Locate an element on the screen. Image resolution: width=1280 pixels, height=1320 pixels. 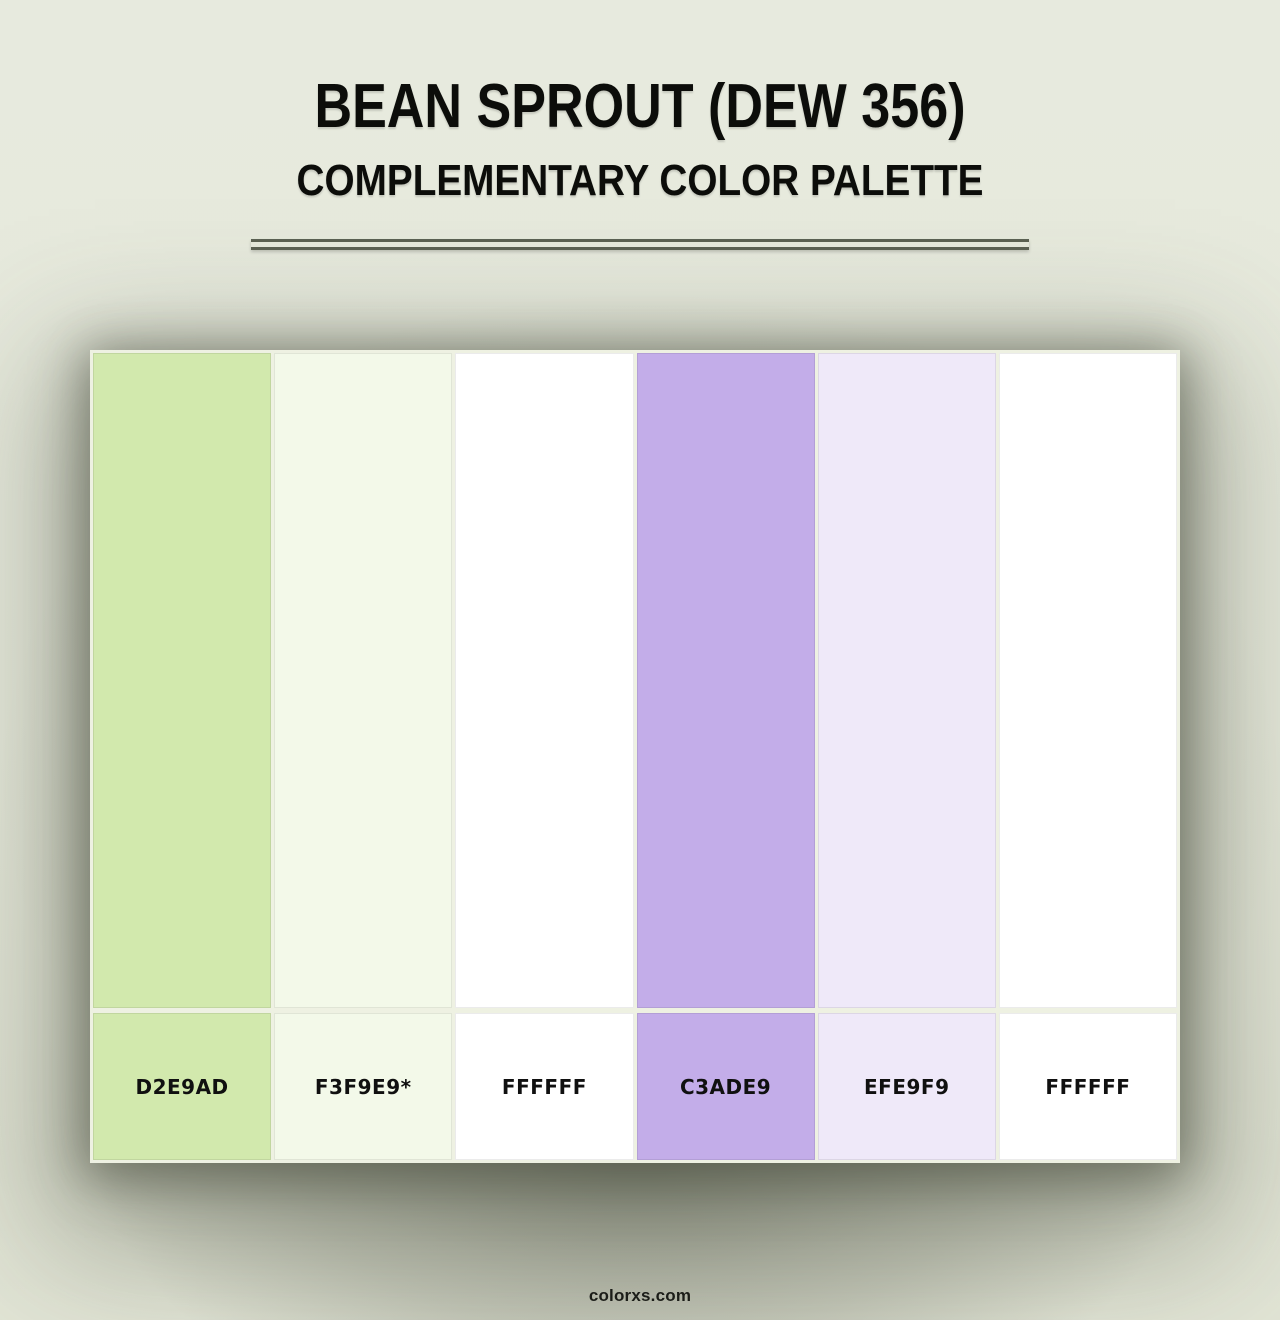
swatch-hex-text-2: F3F9E9* is located at coordinates (363, 1086).